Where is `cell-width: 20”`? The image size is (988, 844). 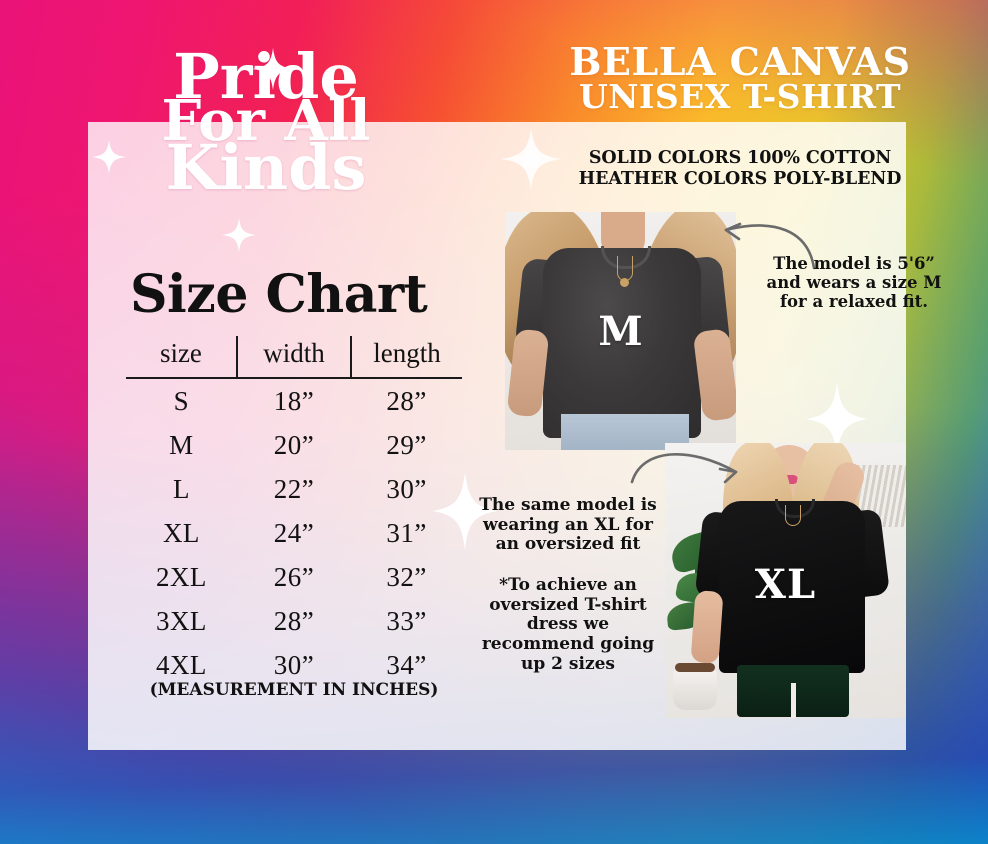 cell-width: 20” is located at coordinates (294, 444).